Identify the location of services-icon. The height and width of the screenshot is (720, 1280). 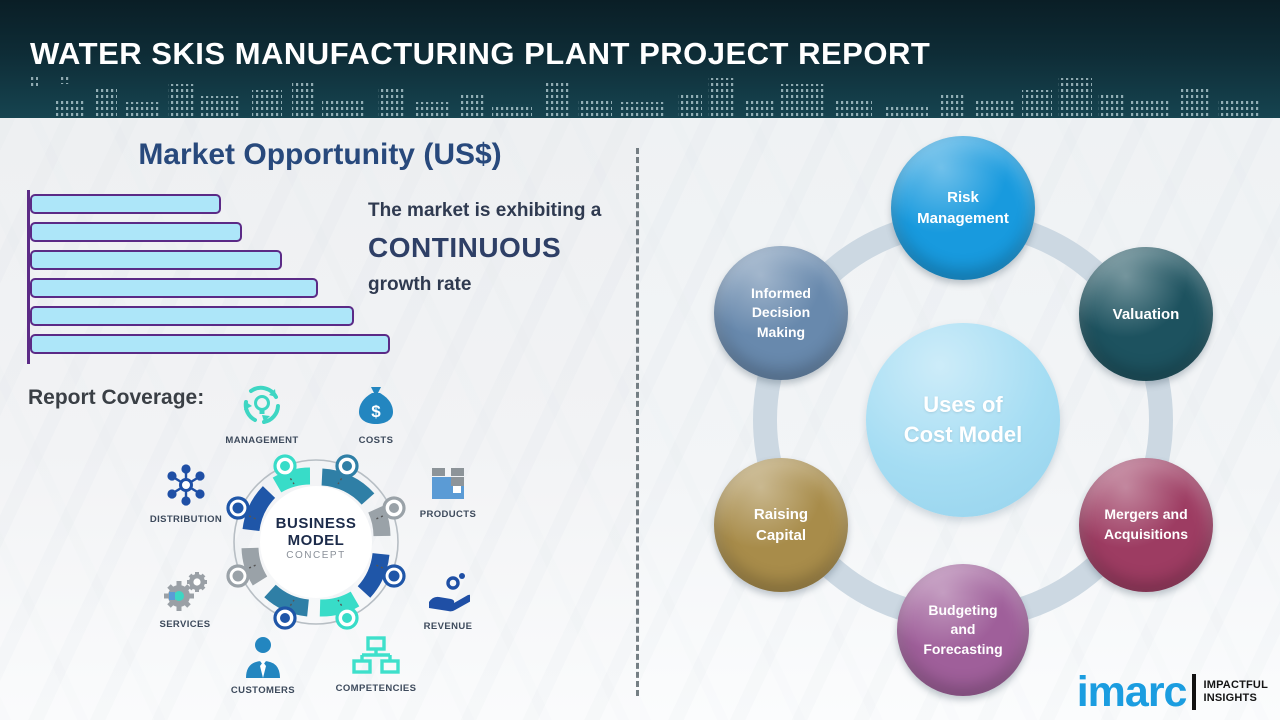
(185, 591).